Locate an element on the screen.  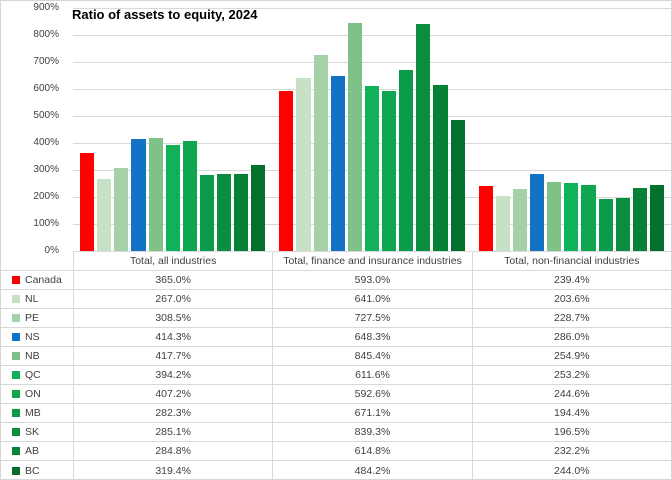
value-cell-ON-category-1: 407.2% is located at coordinates (172, 394).